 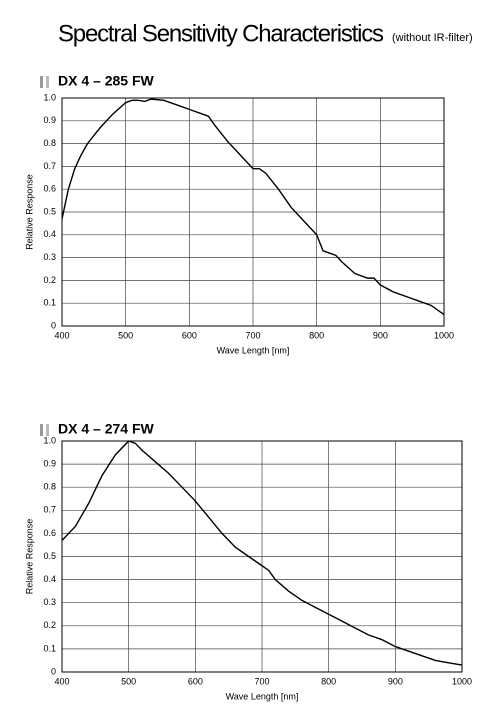 I want to click on chart-title: DX 4 – 285 FW, so click(x=106, y=81).